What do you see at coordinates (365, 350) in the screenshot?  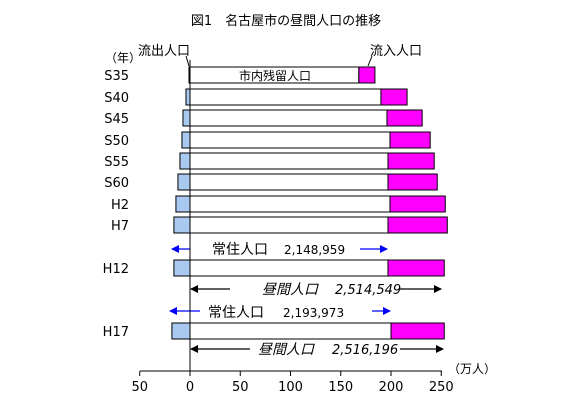 I see `h17-daytime-value: 2,516,196` at bounding box center [365, 350].